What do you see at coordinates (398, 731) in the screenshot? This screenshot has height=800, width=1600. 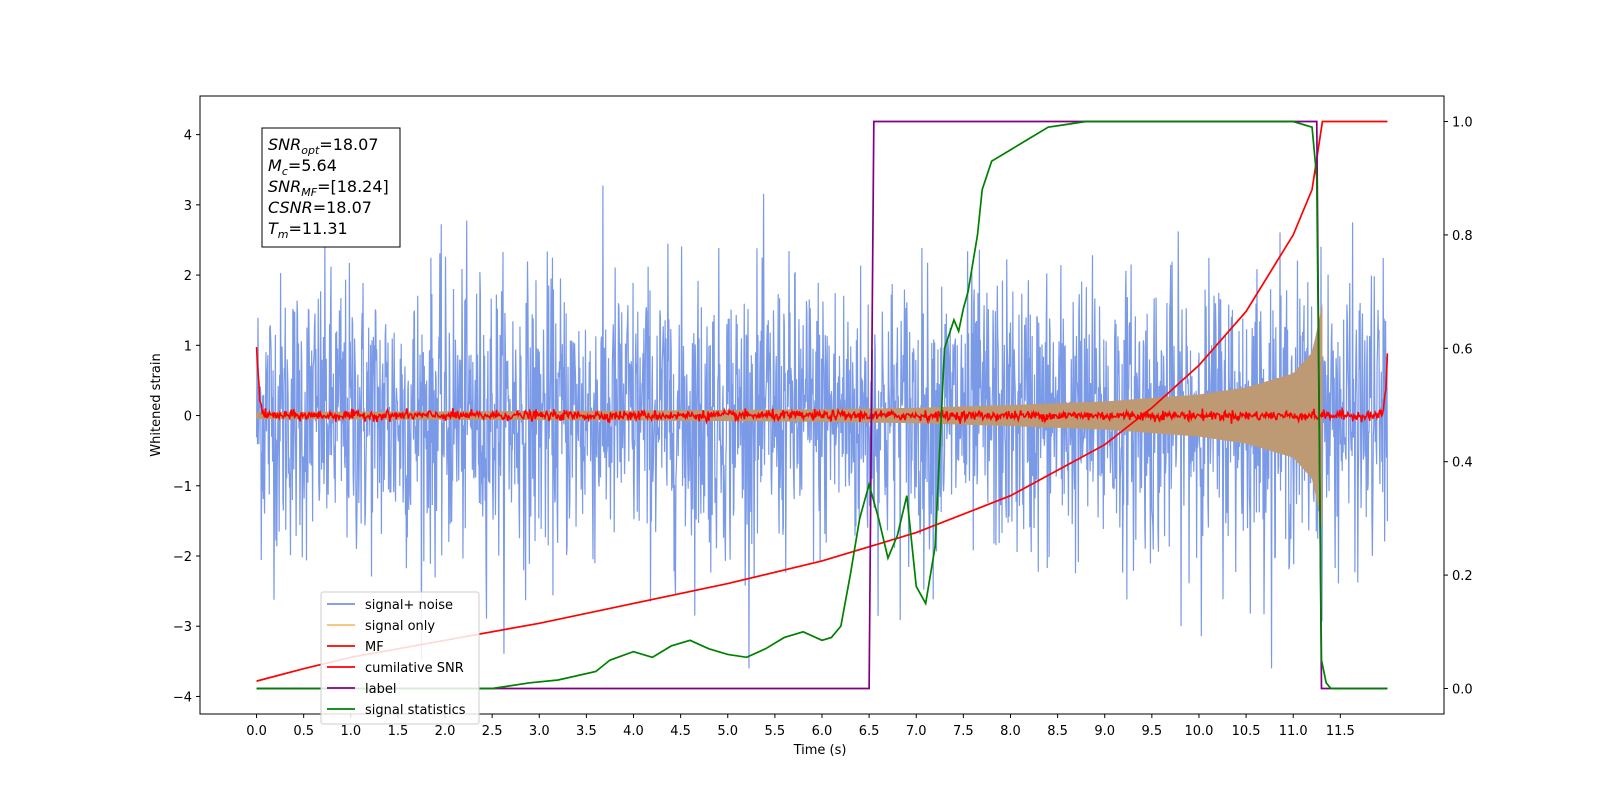 I see `x-tick-label: 1.5` at bounding box center [398, 731].